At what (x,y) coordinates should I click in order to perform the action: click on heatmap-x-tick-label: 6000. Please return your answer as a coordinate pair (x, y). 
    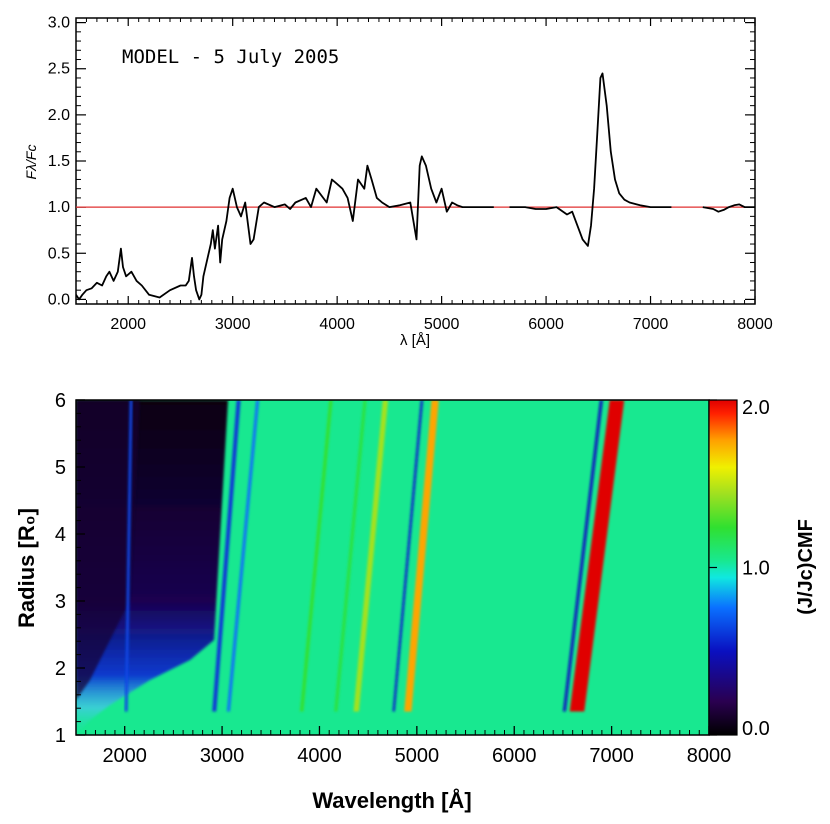
    Looking at the image, I should click on (514, 756).